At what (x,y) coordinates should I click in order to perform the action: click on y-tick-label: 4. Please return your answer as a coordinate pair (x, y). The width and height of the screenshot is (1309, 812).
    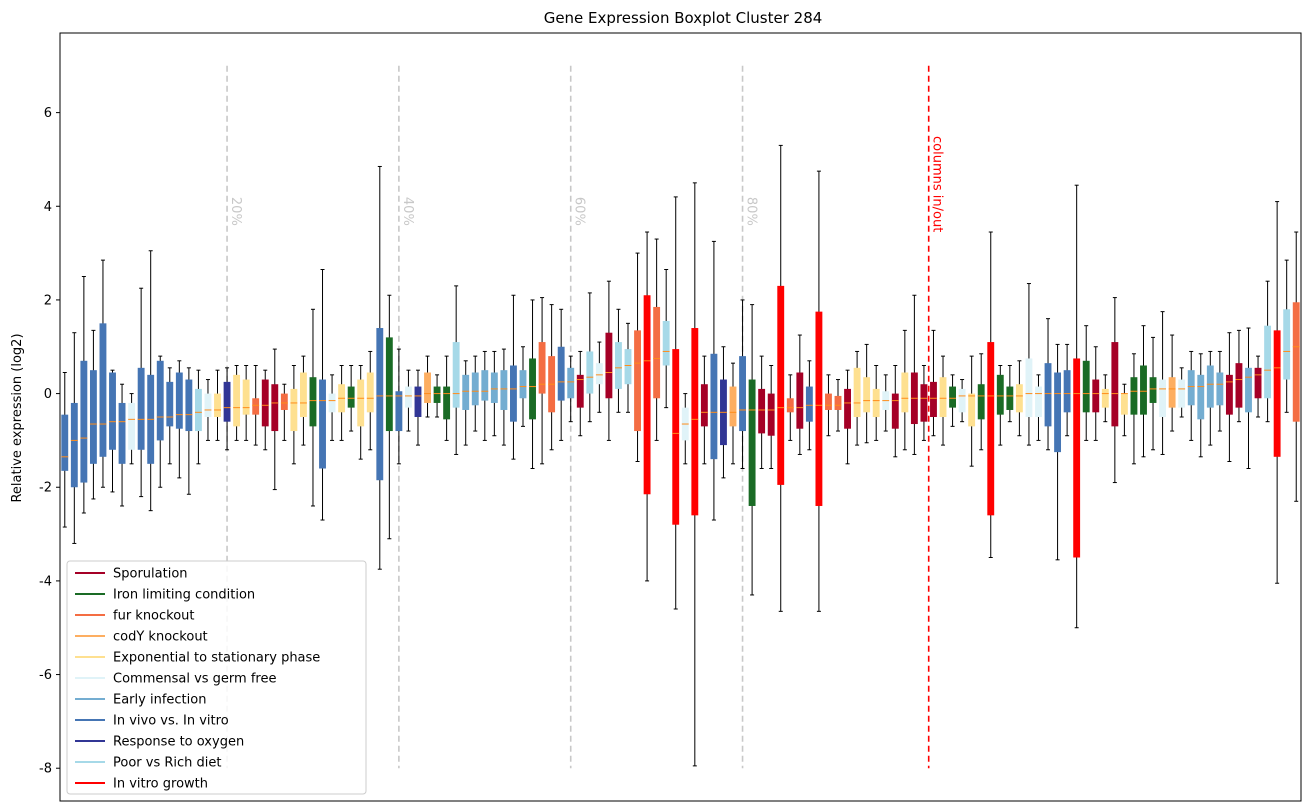
    Looking at the image, I should click on (48, 207).